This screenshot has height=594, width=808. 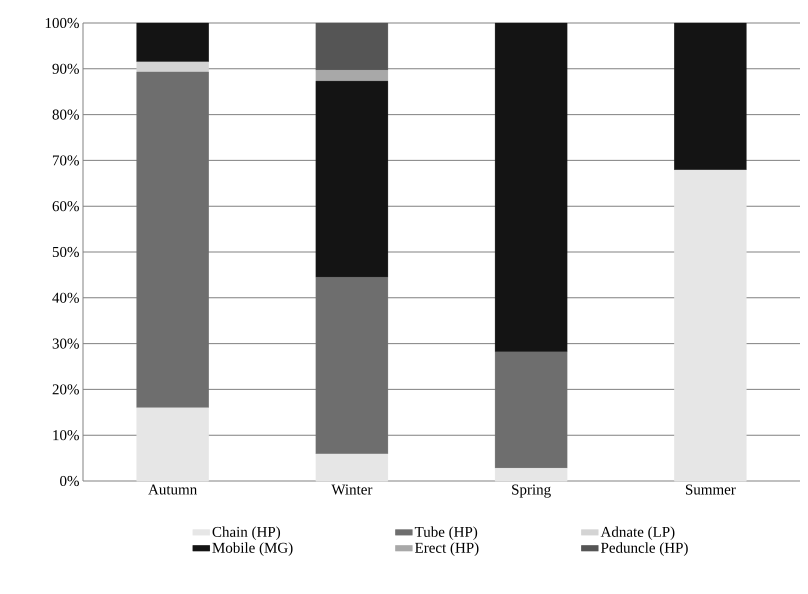 I want to click on y-tick-label: 70%, so click(x=65, y=160).